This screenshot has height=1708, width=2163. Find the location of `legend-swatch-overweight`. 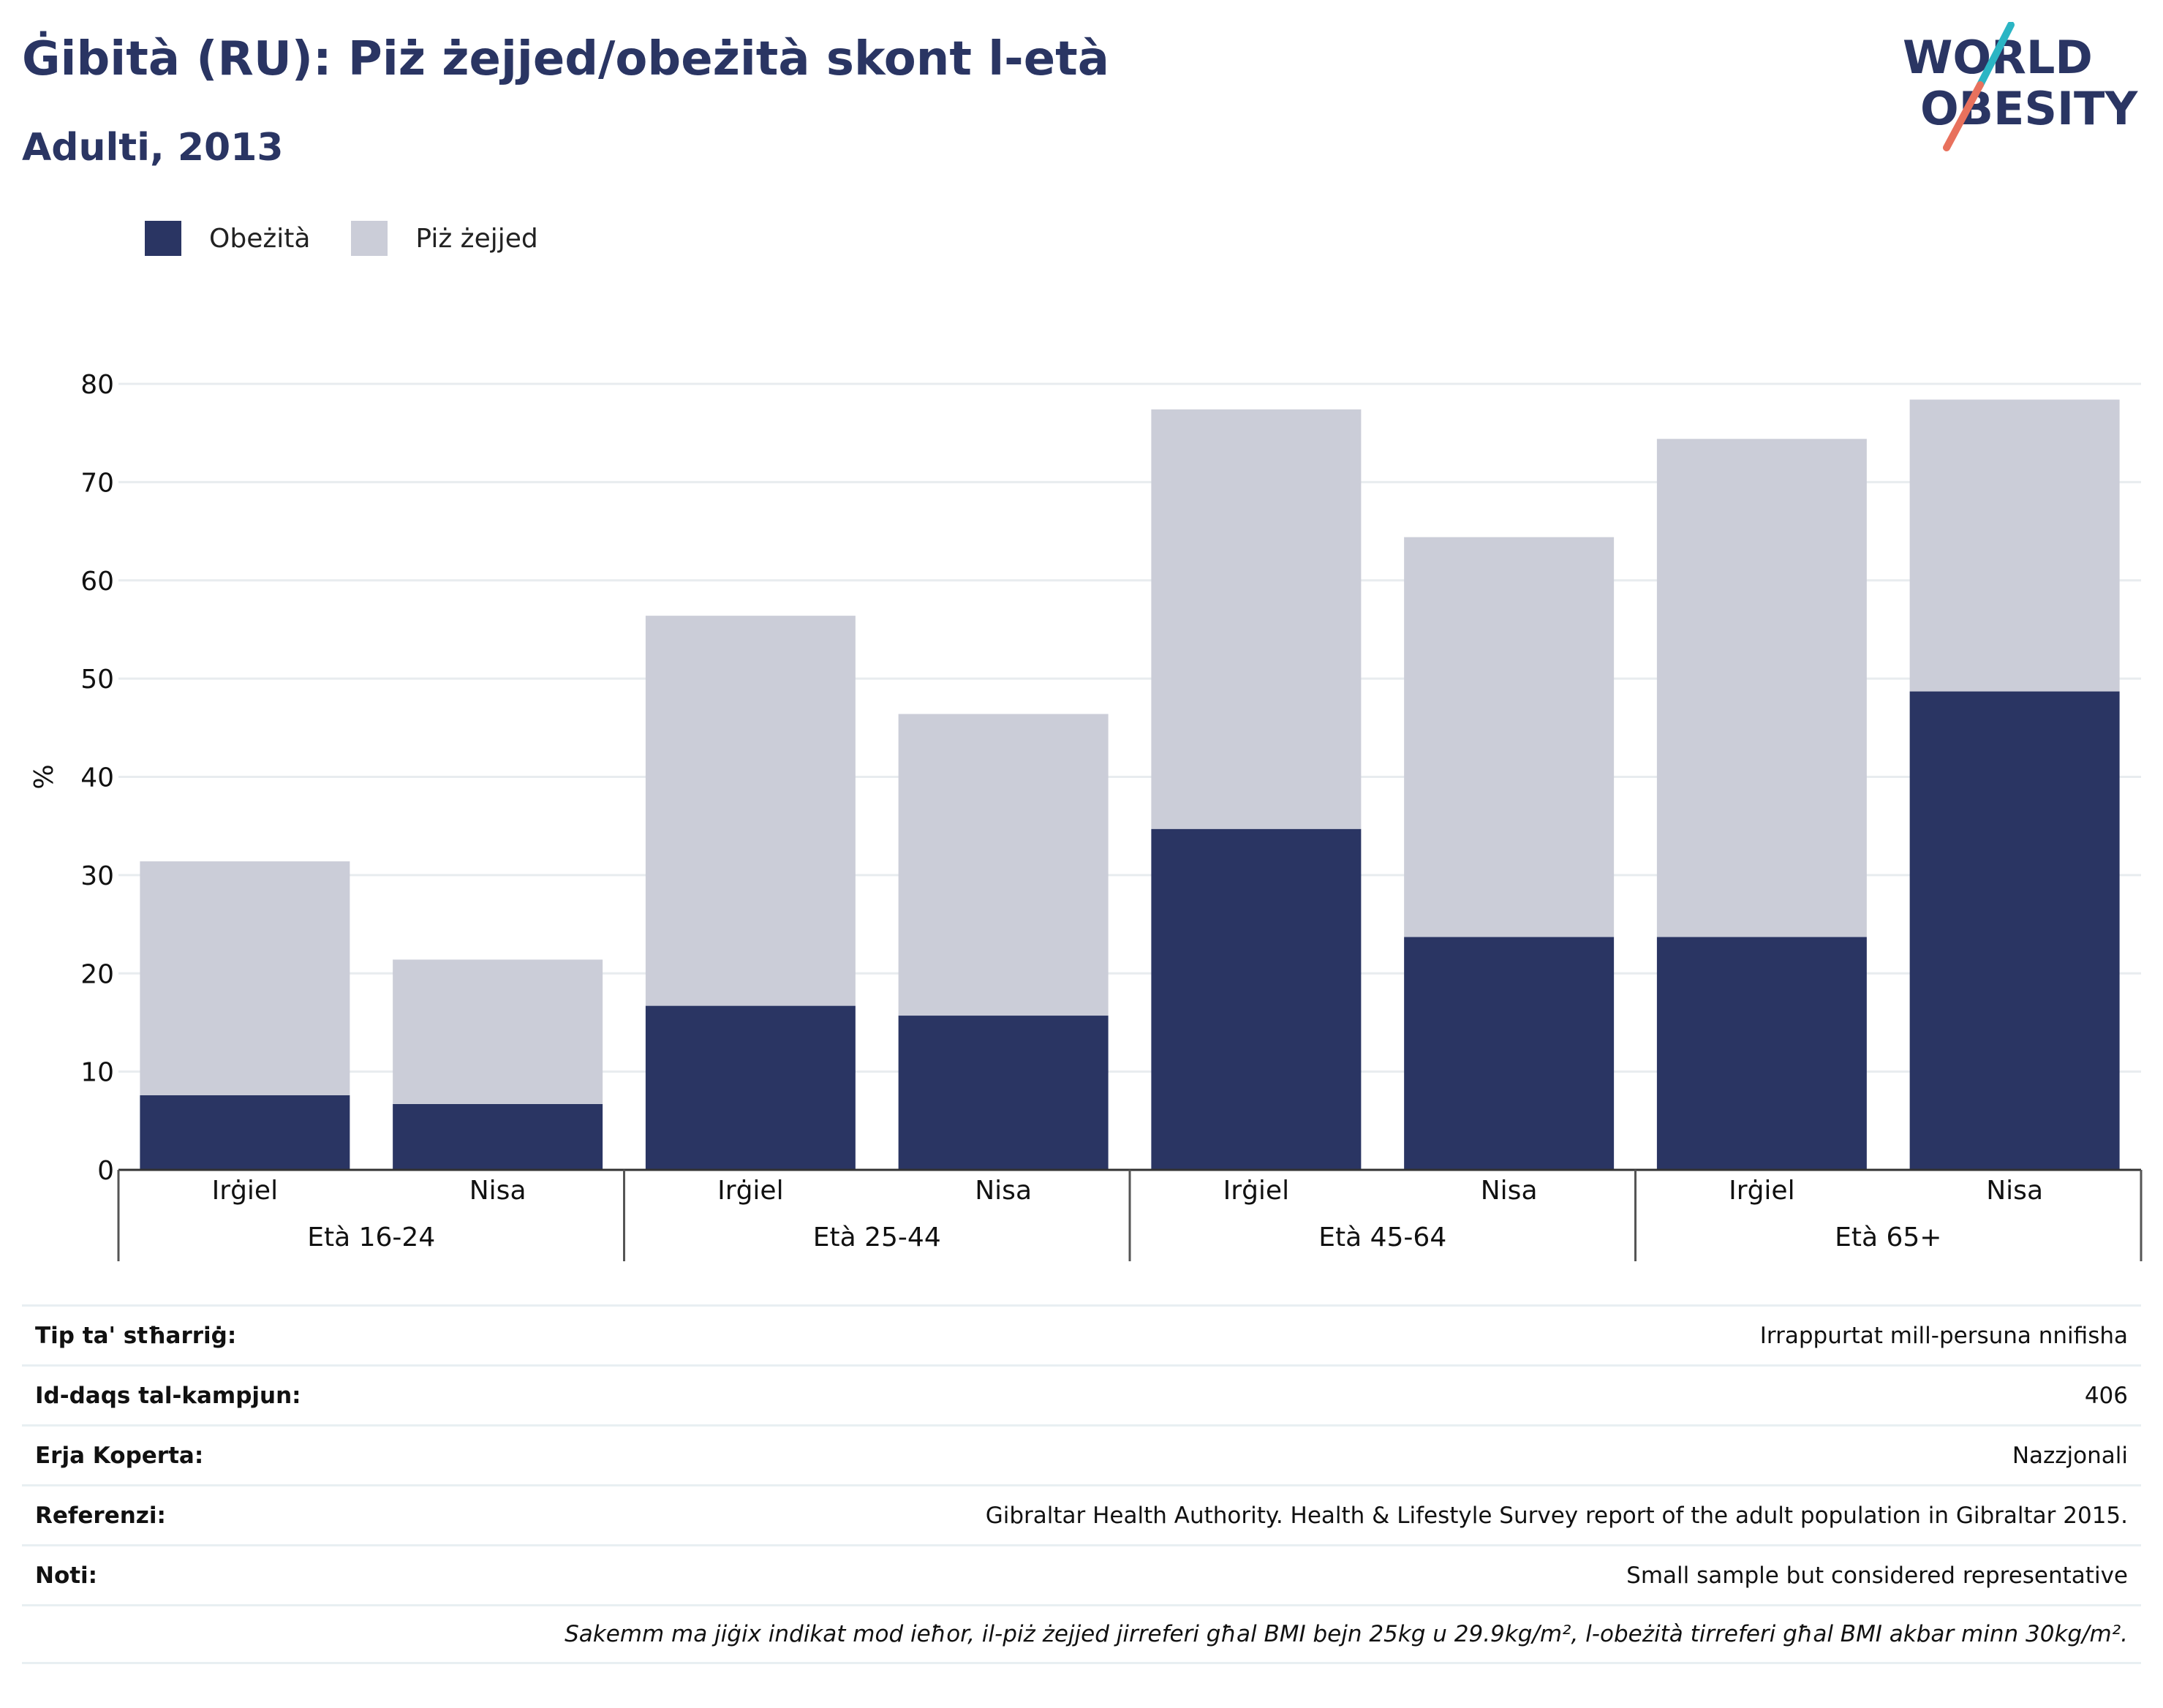

legend-swatch-overweight is located at coordinates (369, 238).